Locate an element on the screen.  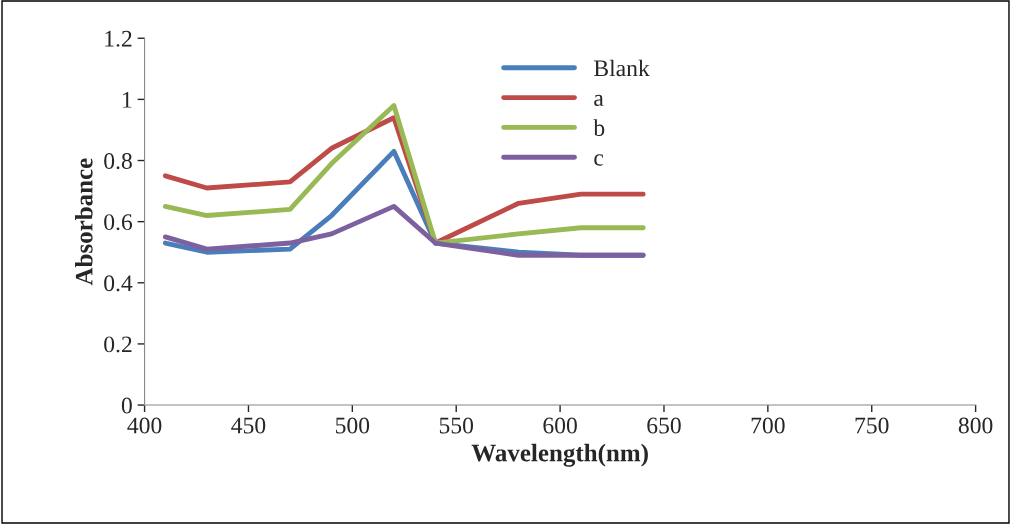
x-tick-label: 600 is located at coordinates (560, 425).